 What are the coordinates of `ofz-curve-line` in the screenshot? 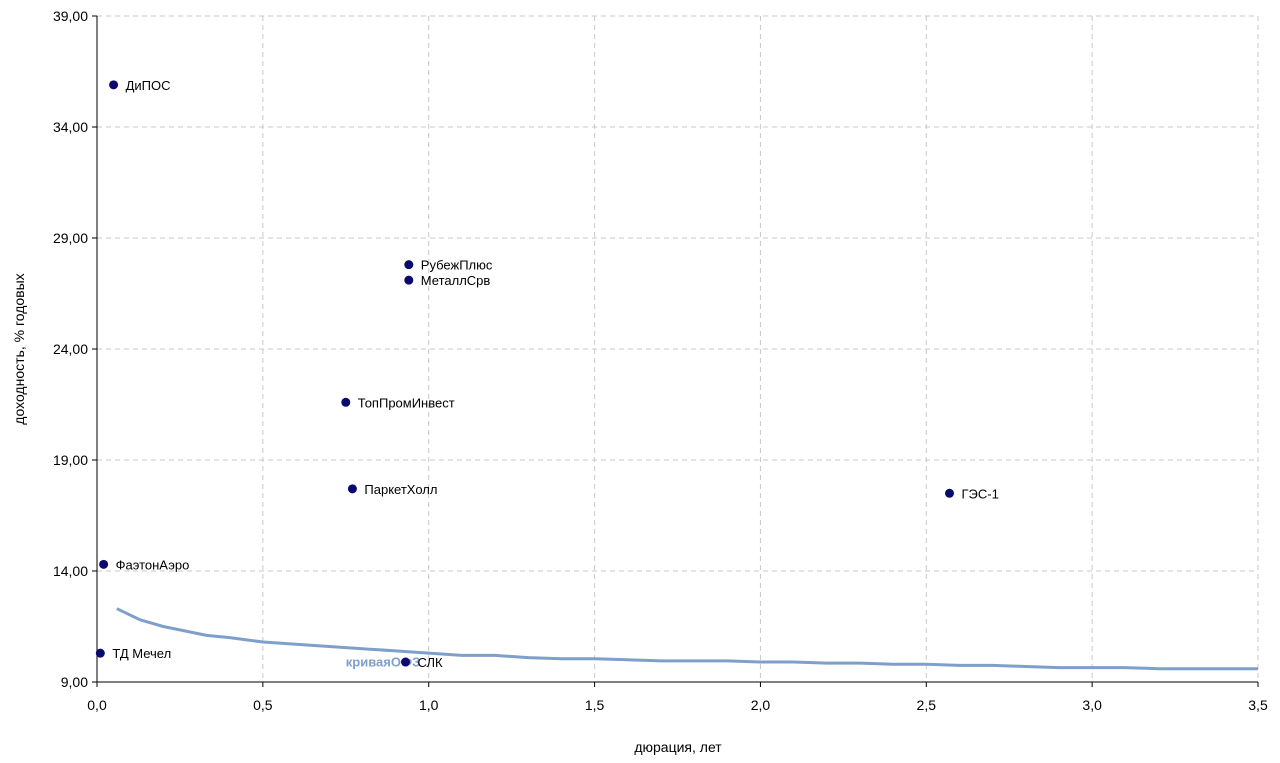 It's located at (687, 639).